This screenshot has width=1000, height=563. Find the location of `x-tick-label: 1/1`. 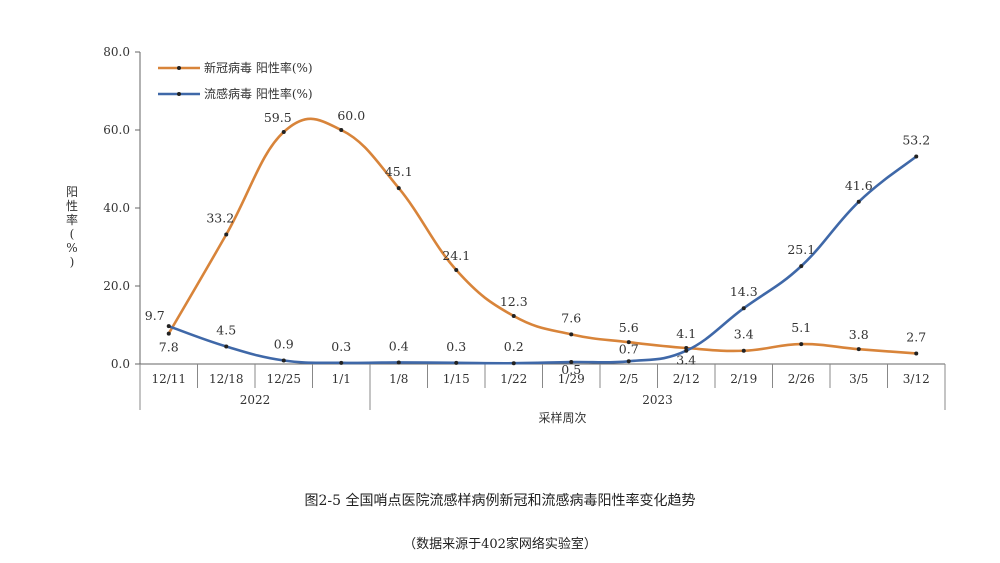

x-tick-label: 1/1 is located at coordinates (341, 379).